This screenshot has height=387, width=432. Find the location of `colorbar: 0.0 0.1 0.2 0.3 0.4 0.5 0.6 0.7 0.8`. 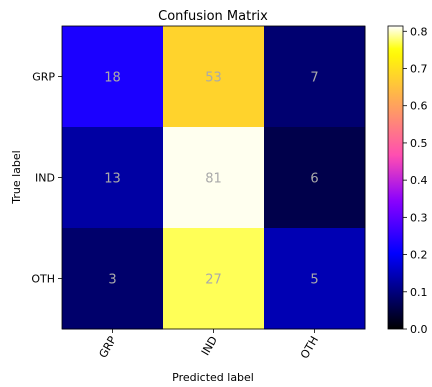

colorbar: 0.0 0.1 0.2 0.3 0.4 0.5 0.6 0.7 0.8 is located at coordinates (407, 180).